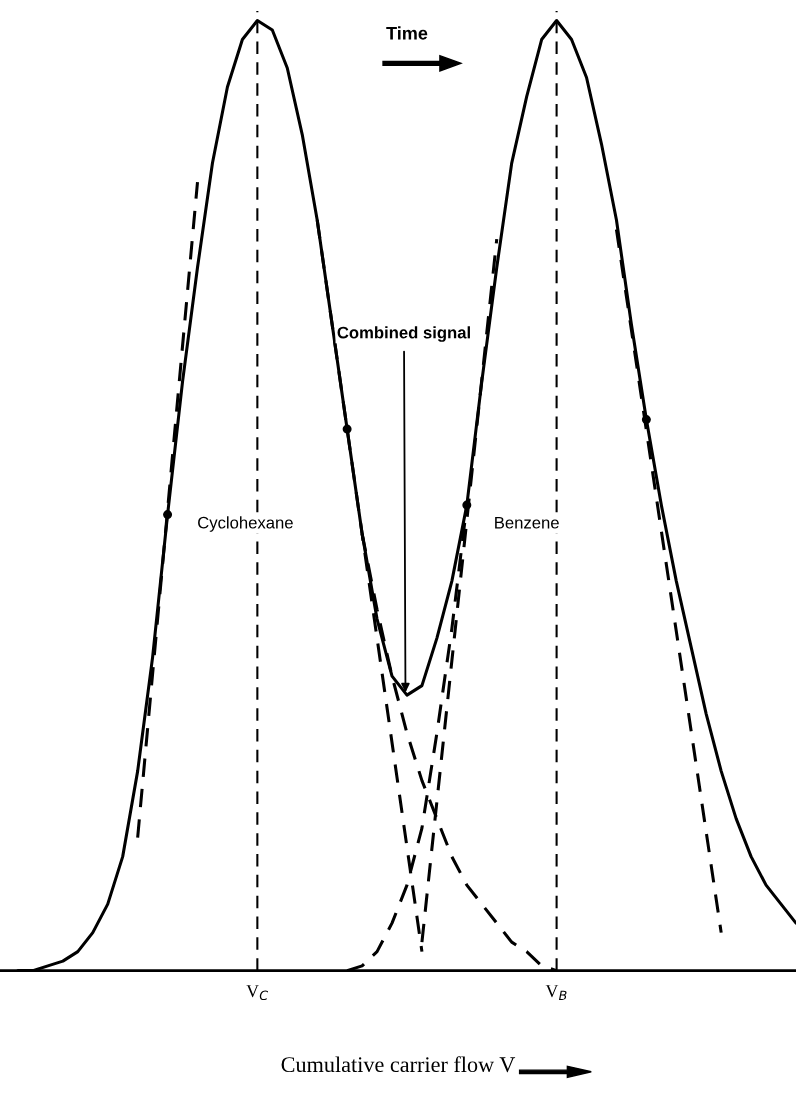 This screenshot has width=796, height=1103. I want to click on x-axis-title: Cumulative carrier flow V, so click(398, 1064).